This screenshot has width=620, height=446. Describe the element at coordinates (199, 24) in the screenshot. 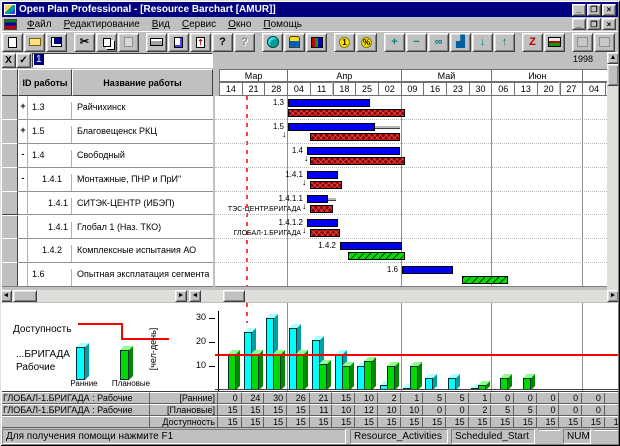

I see `menu-item-сервис: Сервис` at that location.